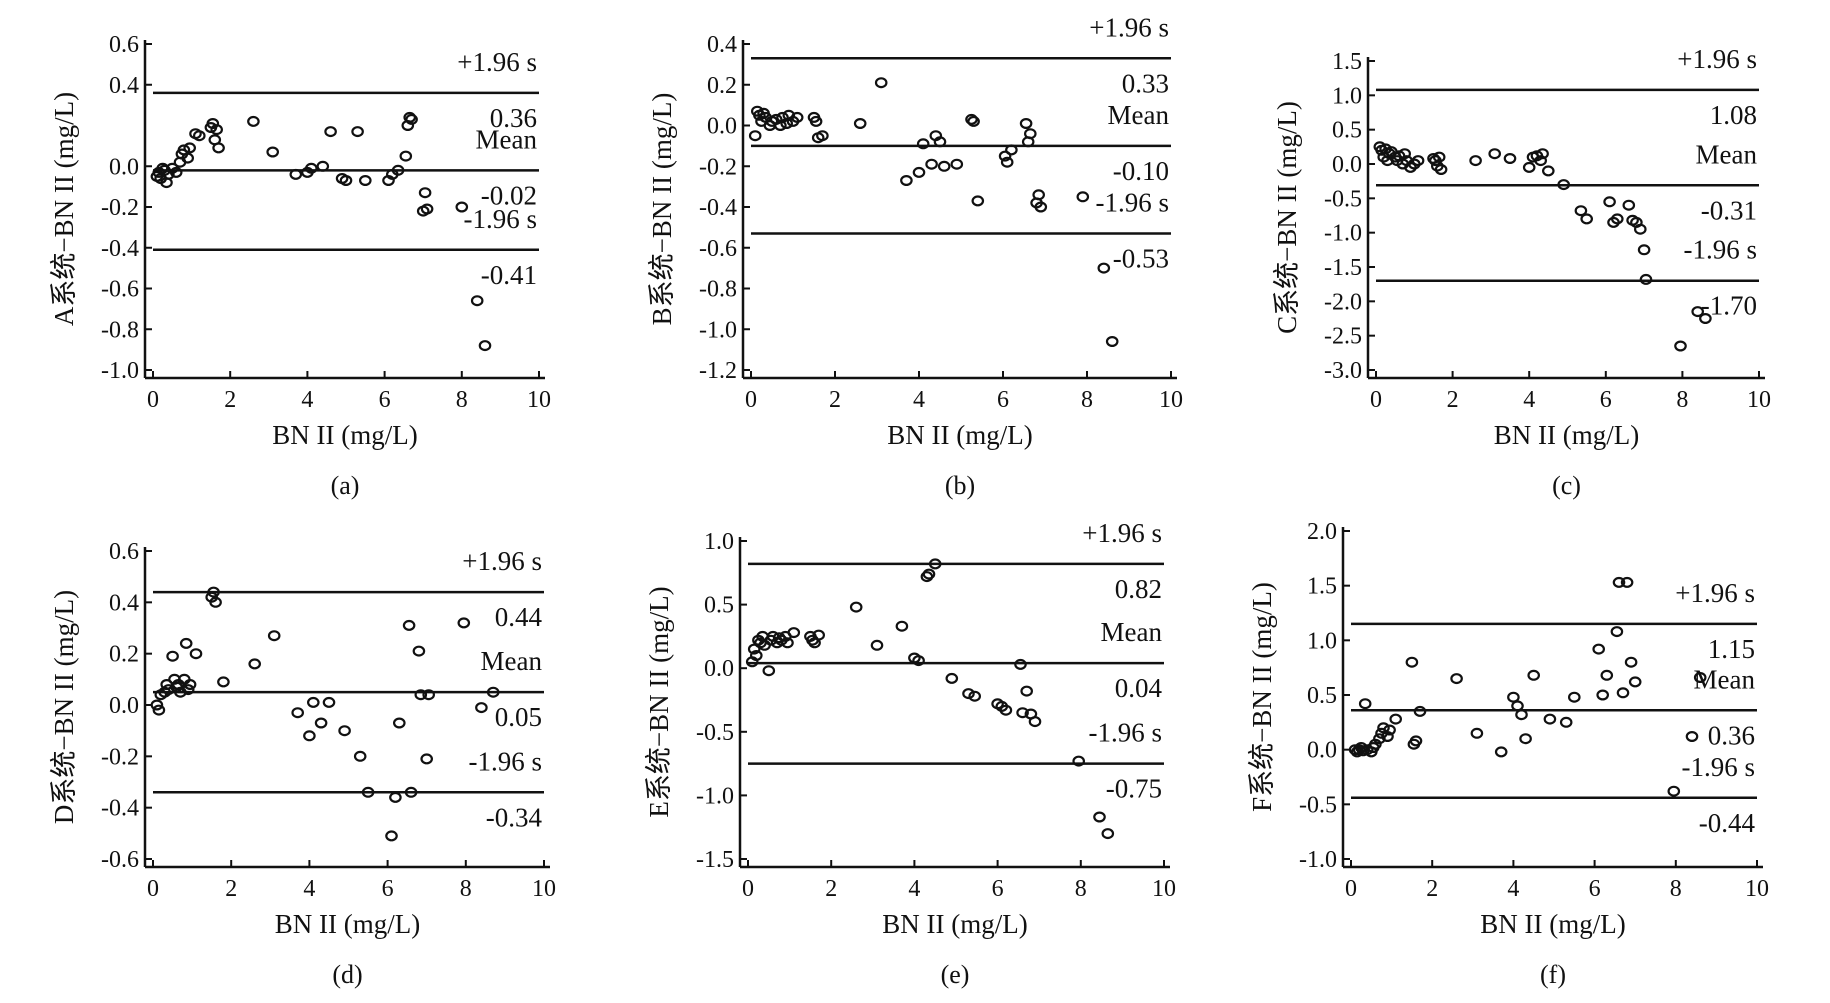 The width and height of the screenshot is (1830, 1003). What do you see at coordinates (120, 757) in the screenshot?
I see `y-tick-label: -0.2` at bounding box center [120, 757].